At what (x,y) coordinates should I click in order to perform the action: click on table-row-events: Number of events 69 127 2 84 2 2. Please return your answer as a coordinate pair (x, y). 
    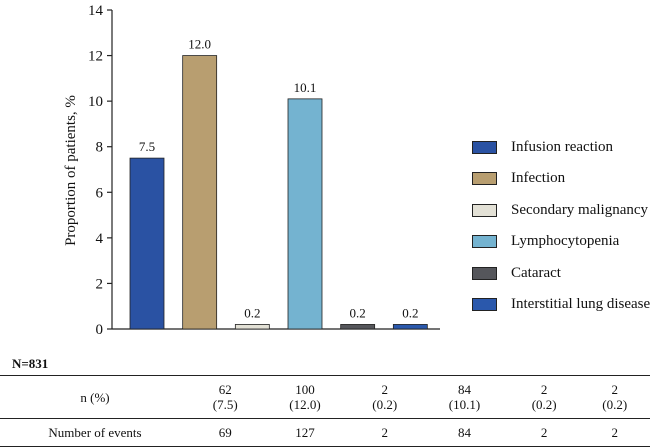
    Looking at the image, I should click on (325, 432).